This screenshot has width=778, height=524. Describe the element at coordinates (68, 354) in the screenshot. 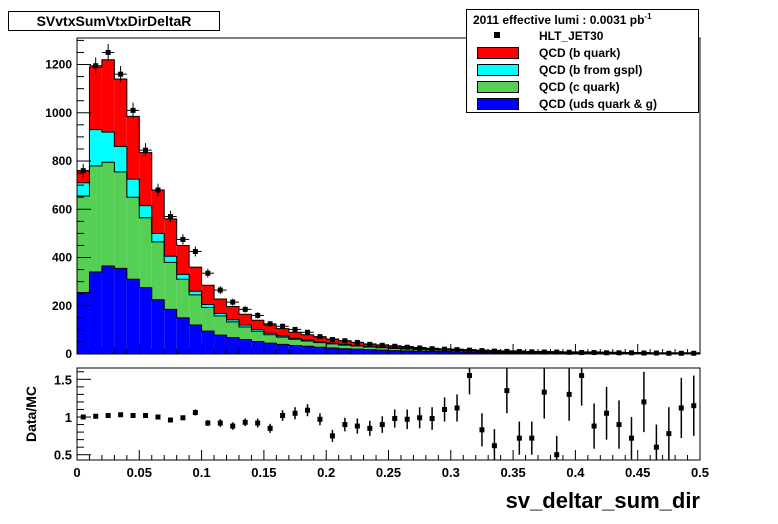

I see `y-tick-label: 0` at that location.